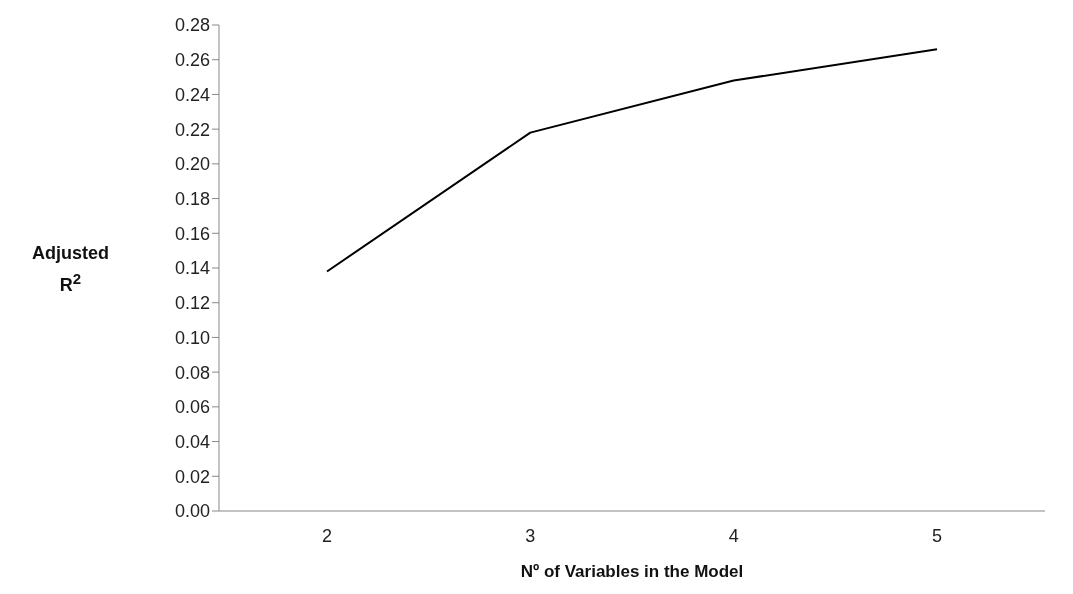  What do you see at coordinates (192, 198) in the screenshot?
I see `y-tick-label: 0.18` at bounding box center [192, 198].